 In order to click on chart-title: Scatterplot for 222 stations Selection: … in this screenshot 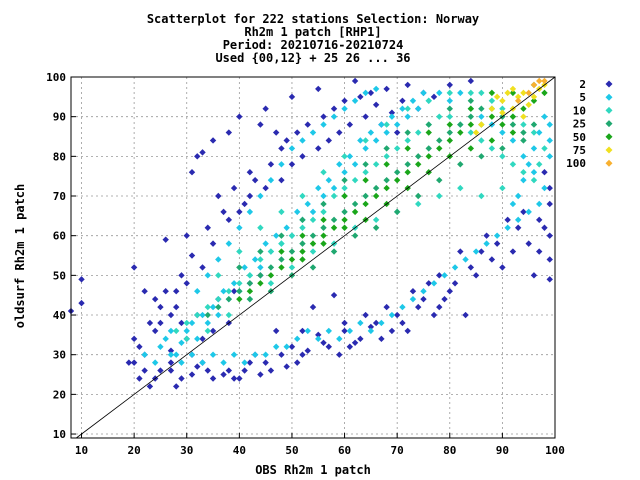, I will do `click(313, 38)`.